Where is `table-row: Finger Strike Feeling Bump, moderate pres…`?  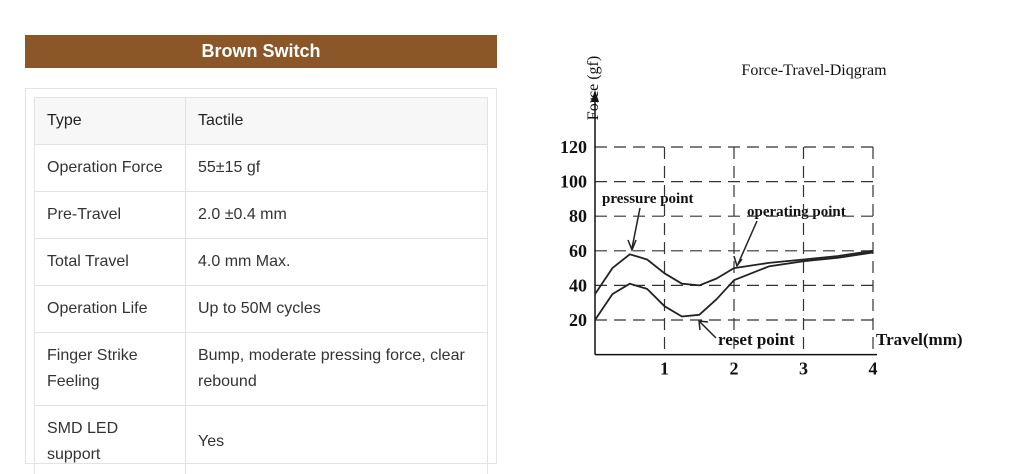 table-row: Finger Strike Feeling Bump, moderate pres… is located at coordinates (261, 369).